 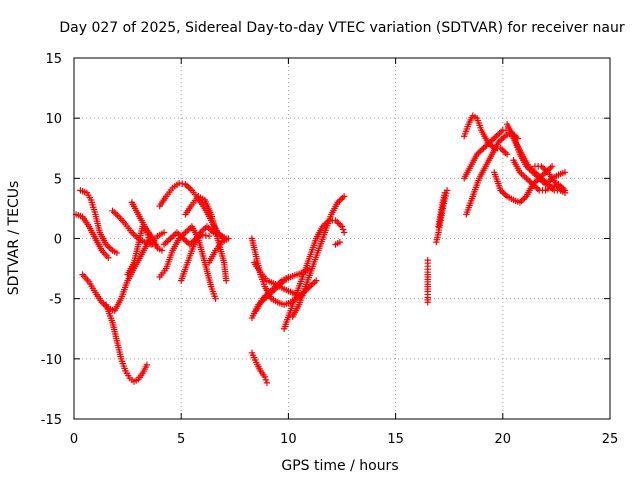 What do you see at coordinates (58, 240) in the screenshot?
I see `y-tick-label: 0` at bounding box center [58, 240].